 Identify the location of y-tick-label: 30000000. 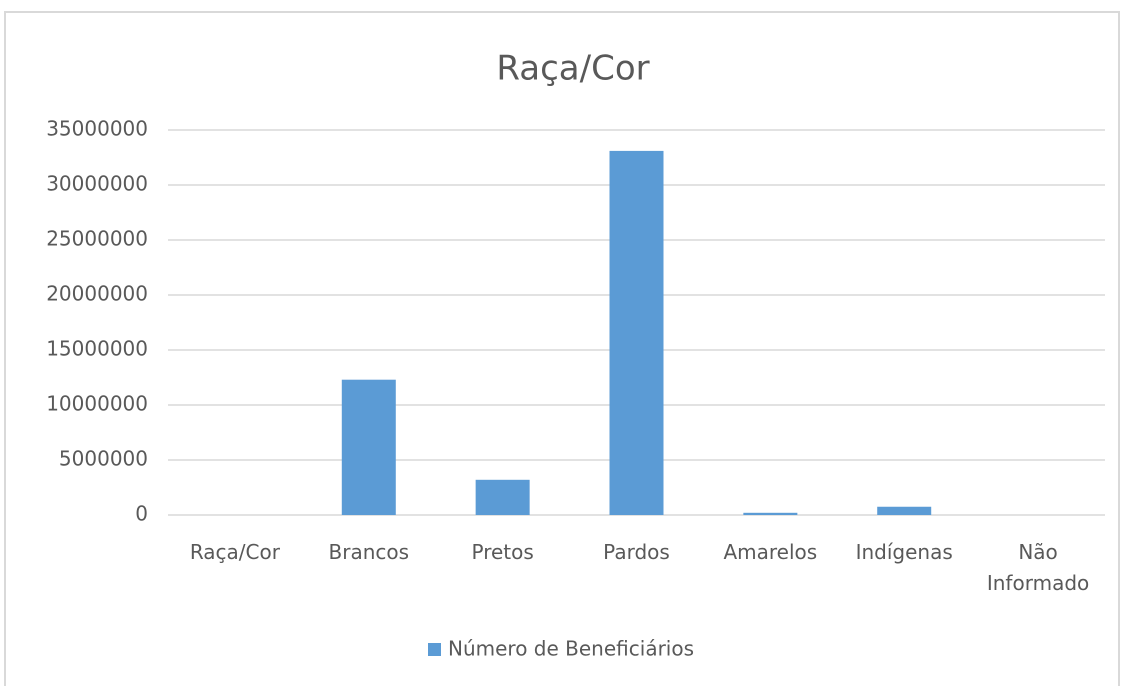
(97, 184).